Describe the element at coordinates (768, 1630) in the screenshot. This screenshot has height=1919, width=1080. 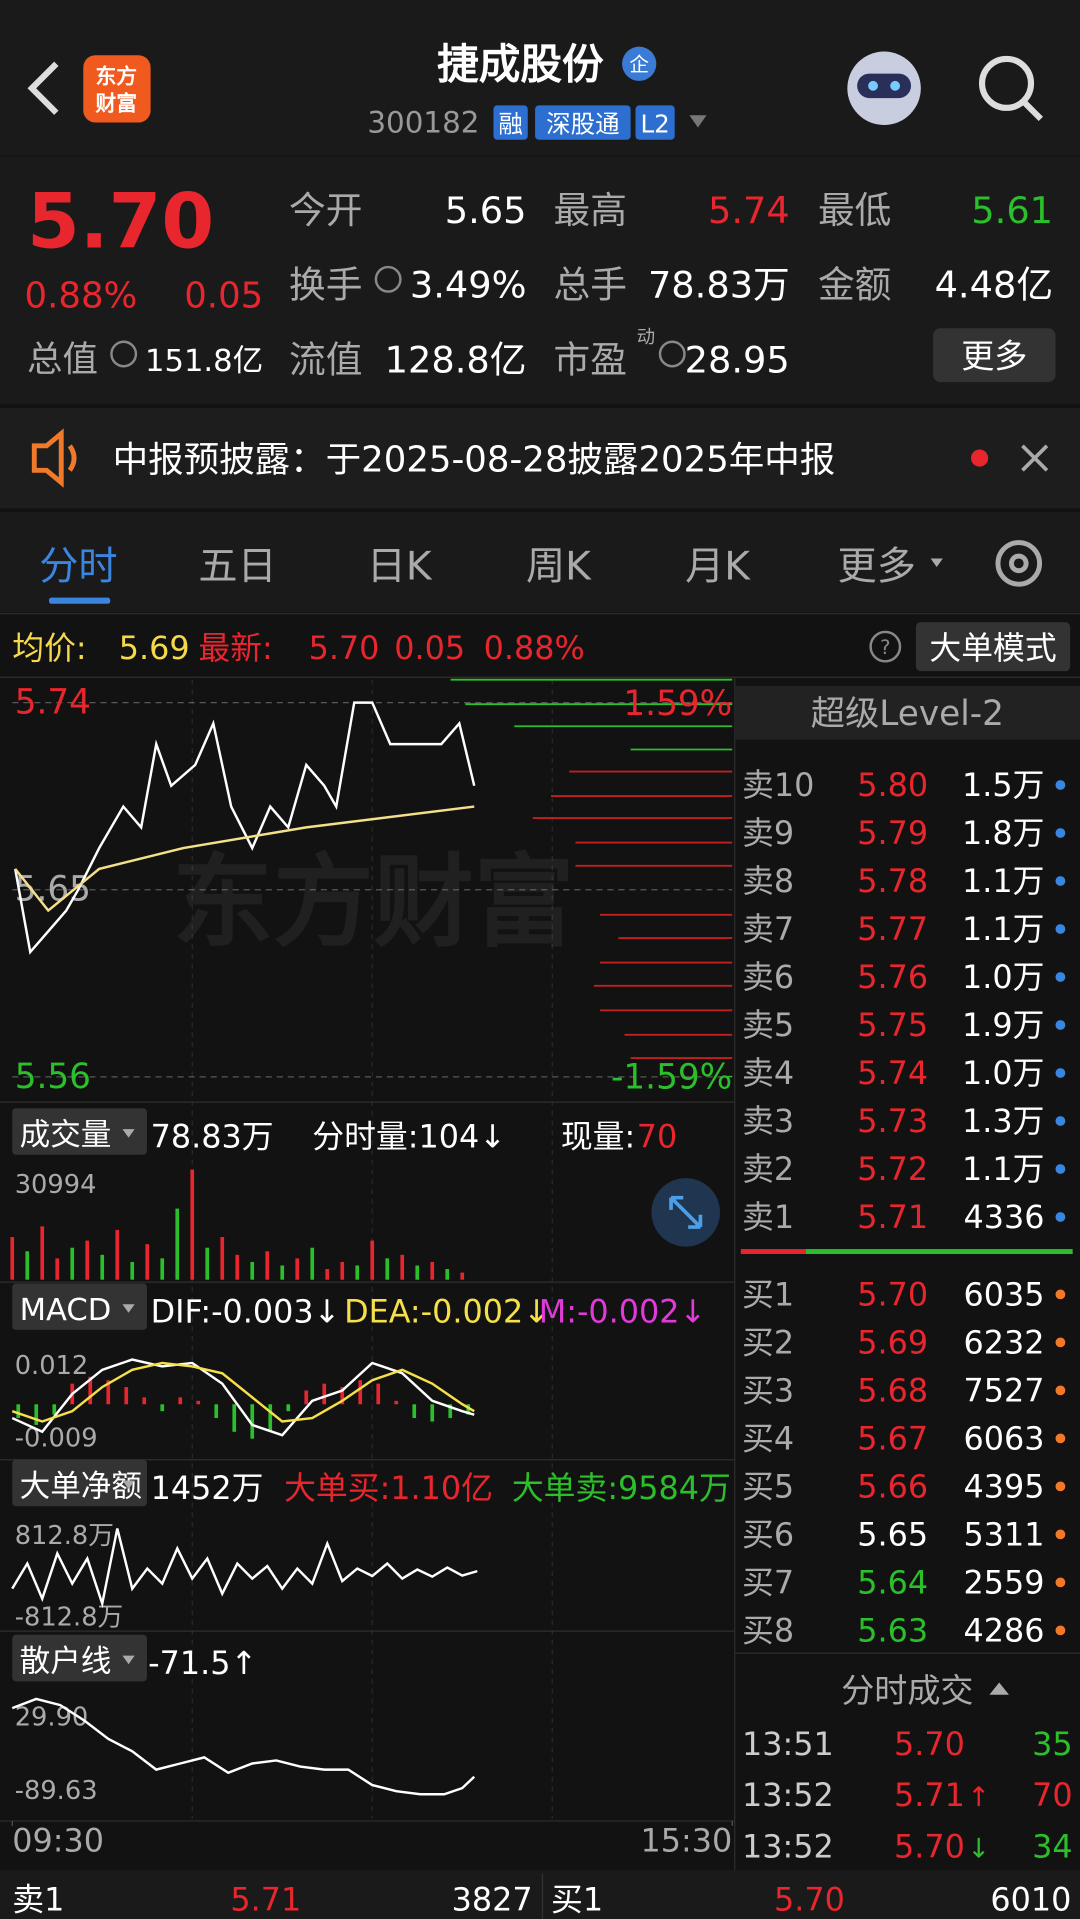
I see `order-name: 买8` at that location.